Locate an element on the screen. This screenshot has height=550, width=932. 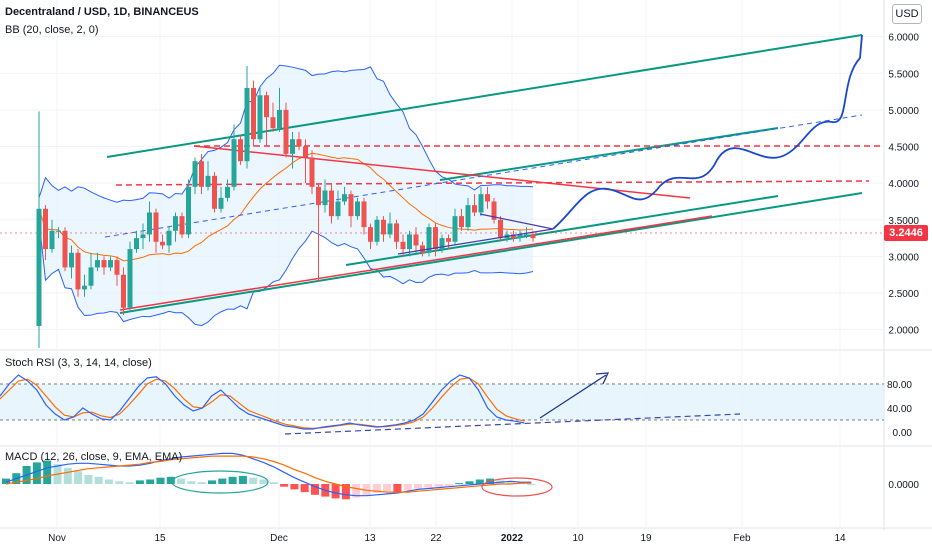
price-tick-label: 2.5000 is located at coordinates (903, 294).